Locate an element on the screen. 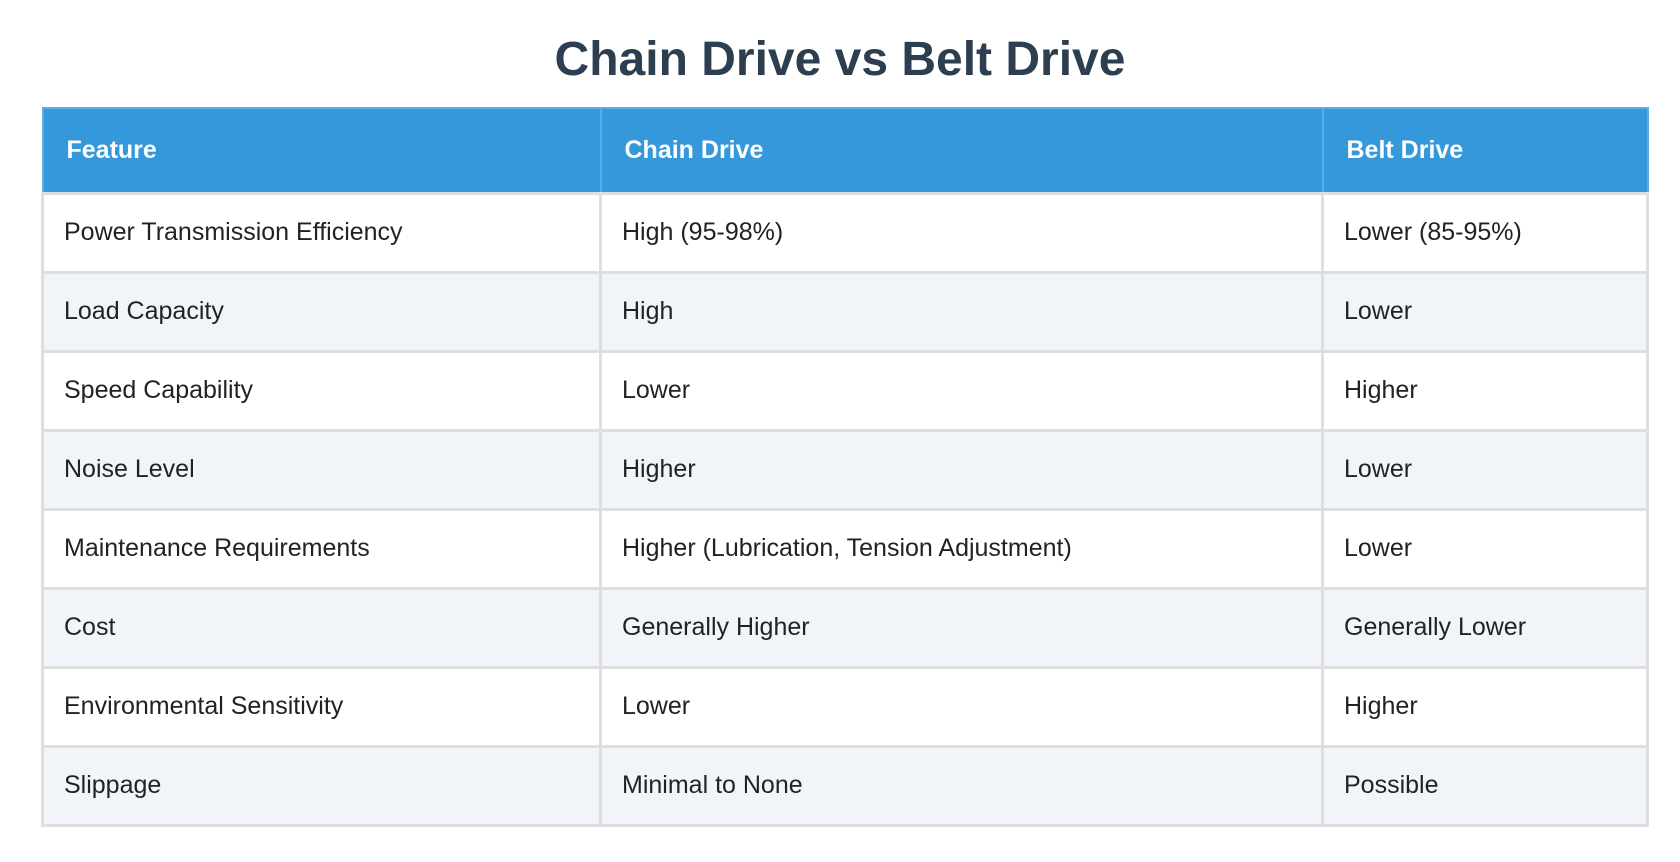 The height and width of the screenshot is (862, 1680). table-row: Environmental Sensitivity Lower Higher is located at coordinates (845, 706).